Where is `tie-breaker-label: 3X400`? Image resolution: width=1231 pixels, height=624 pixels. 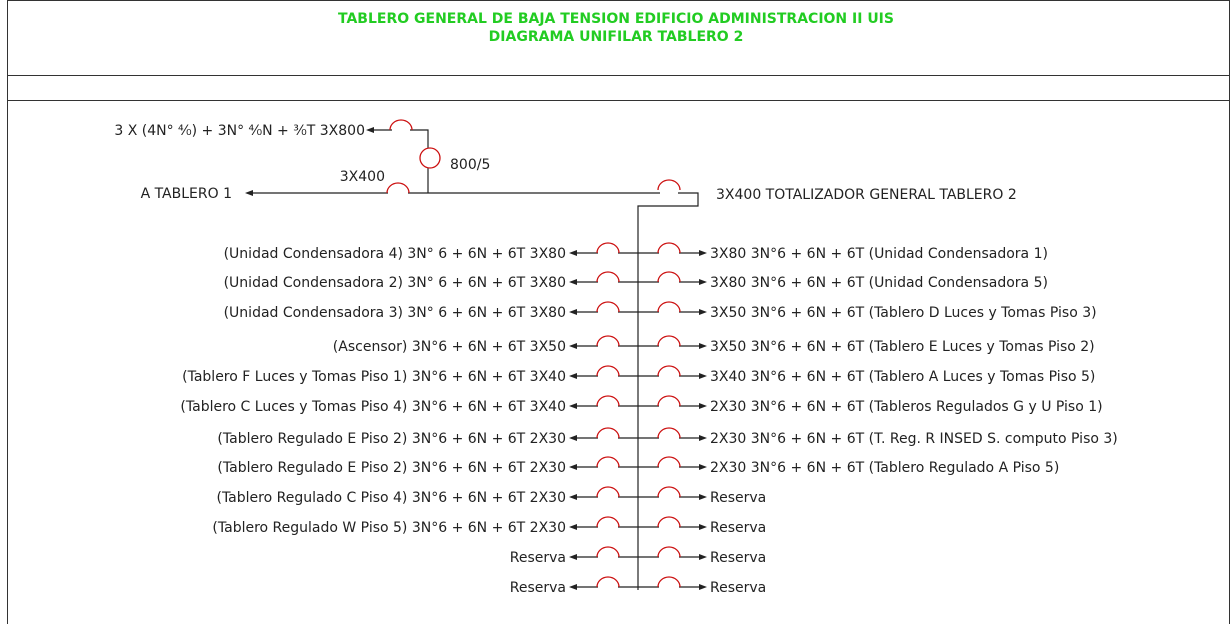
tie-breaker-label: 3X400 is located at coordinates (362, 177).